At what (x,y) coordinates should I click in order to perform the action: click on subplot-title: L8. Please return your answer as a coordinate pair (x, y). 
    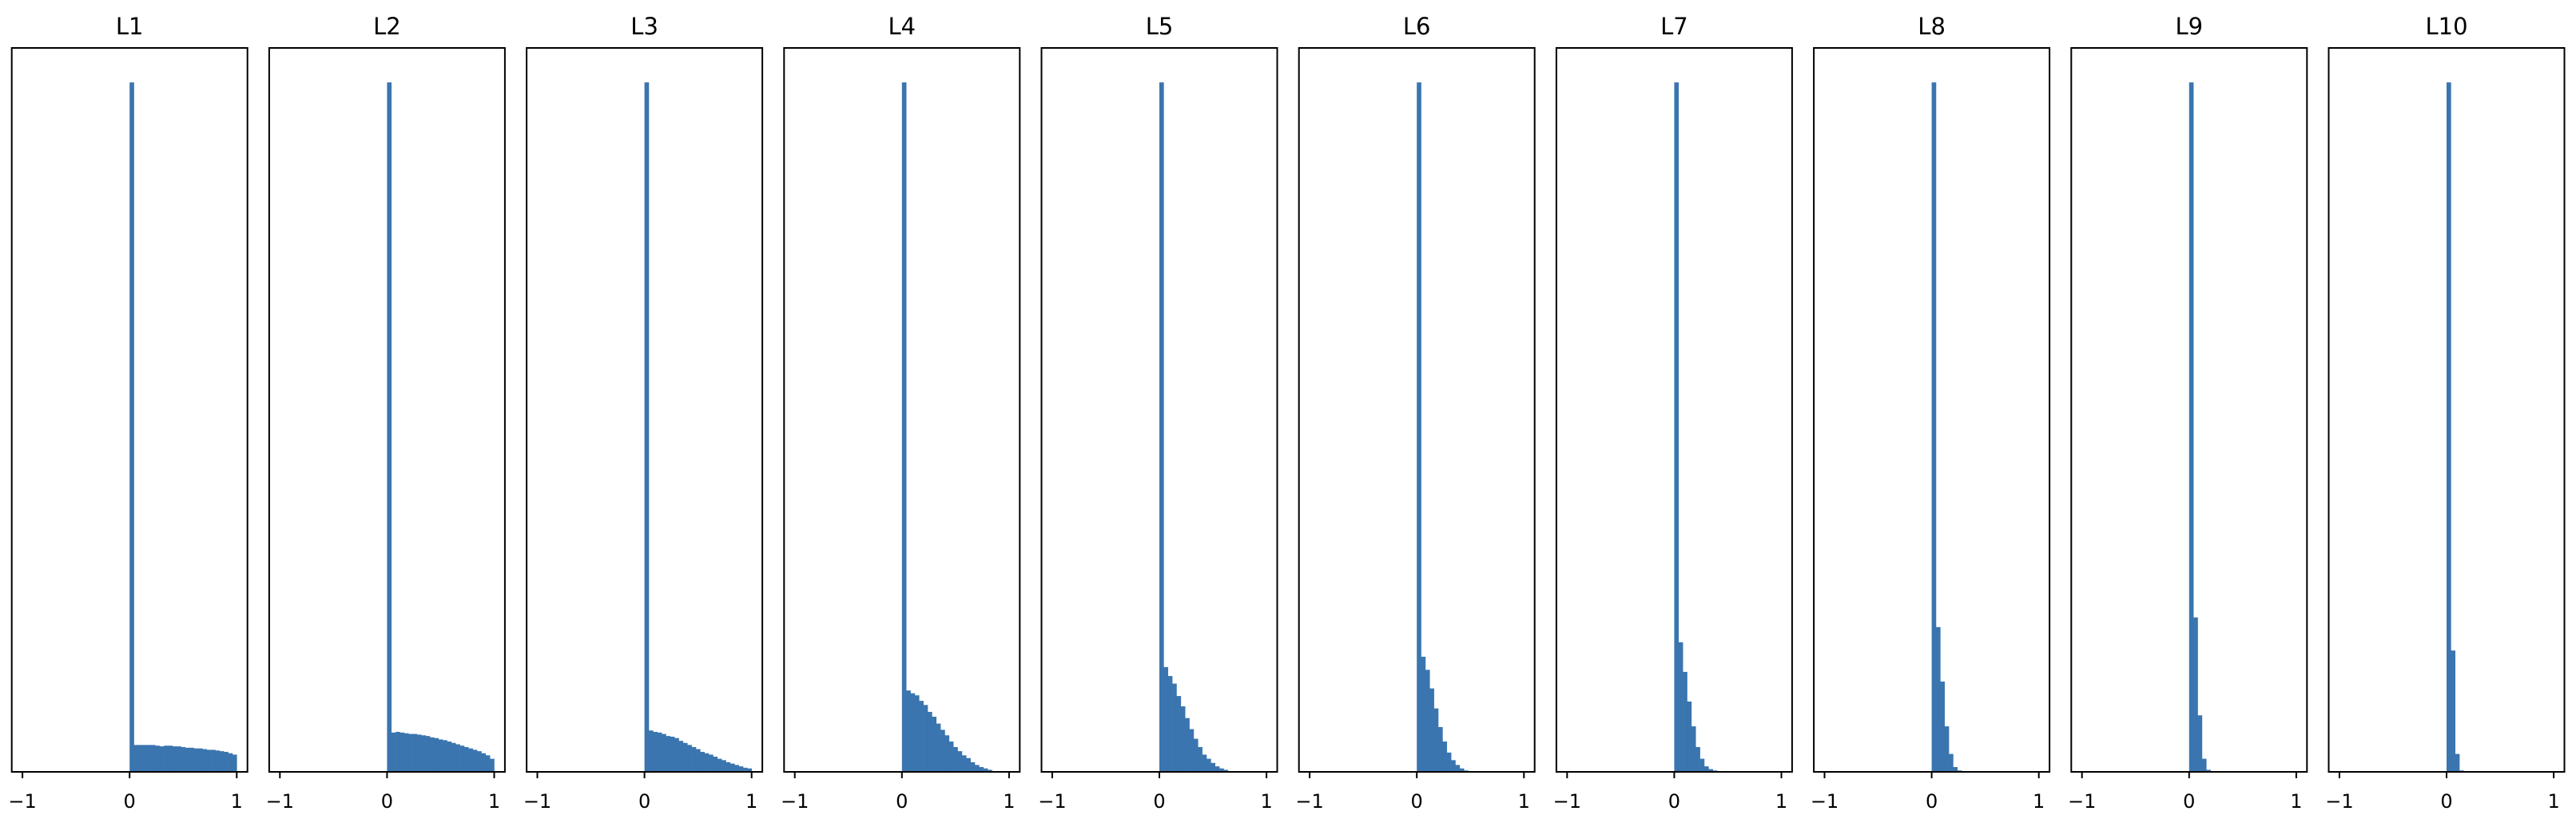
    Looking at the image, I should click on (1932, 26).